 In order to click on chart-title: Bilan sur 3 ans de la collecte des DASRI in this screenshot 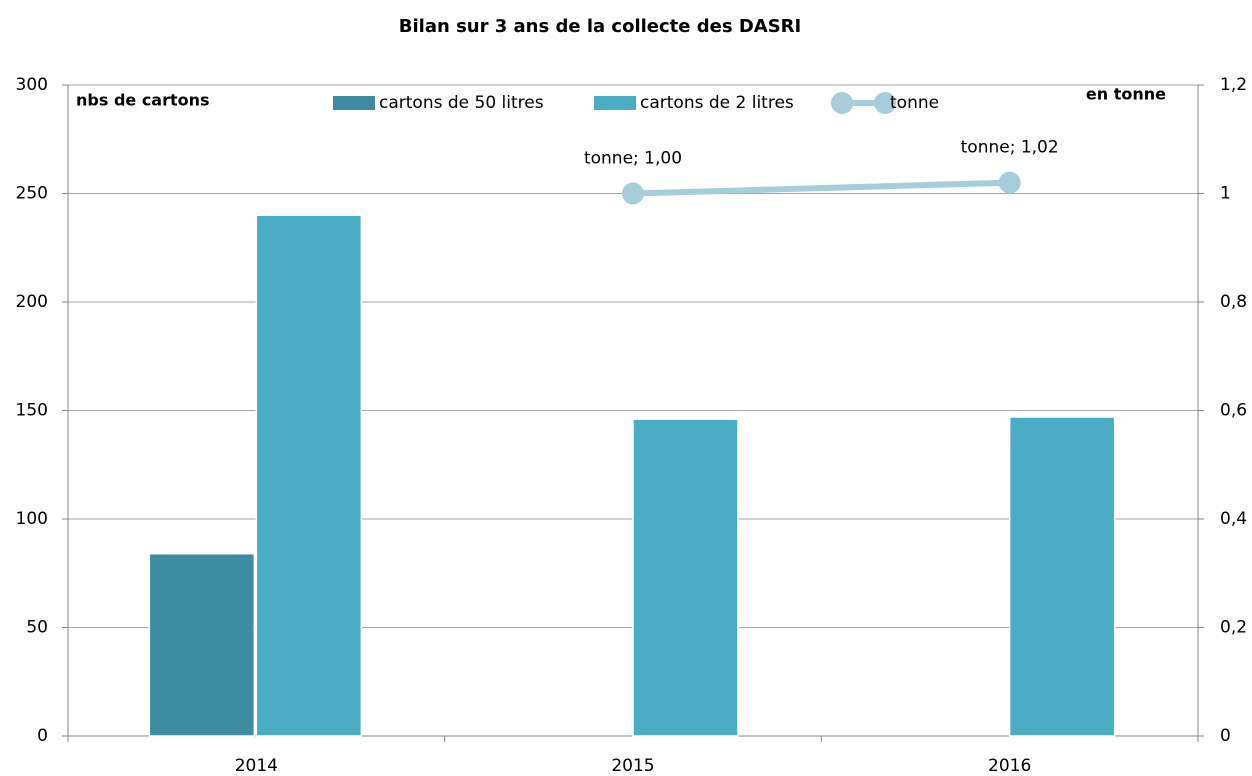, I will do `click(600, 26)`.